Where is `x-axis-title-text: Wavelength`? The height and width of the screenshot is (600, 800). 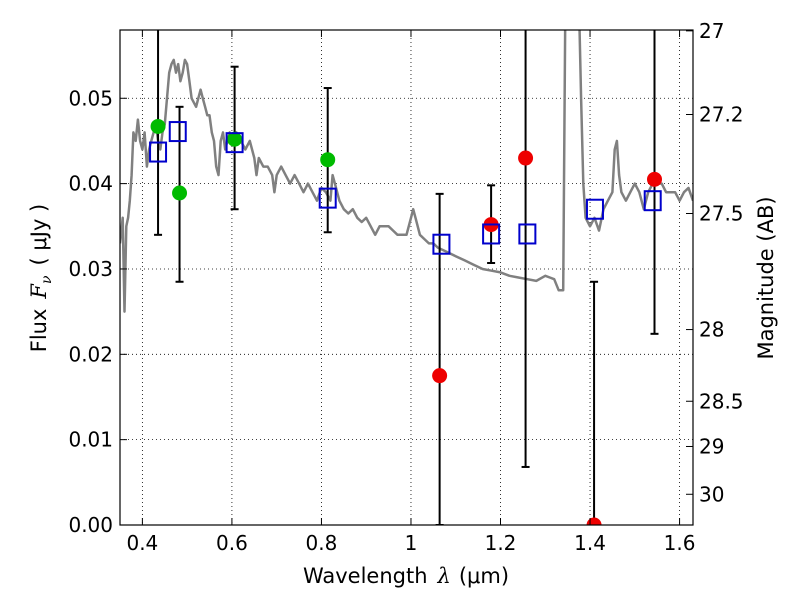
x-axis-title-text: Wavelength is located at coordinates (365, 576).